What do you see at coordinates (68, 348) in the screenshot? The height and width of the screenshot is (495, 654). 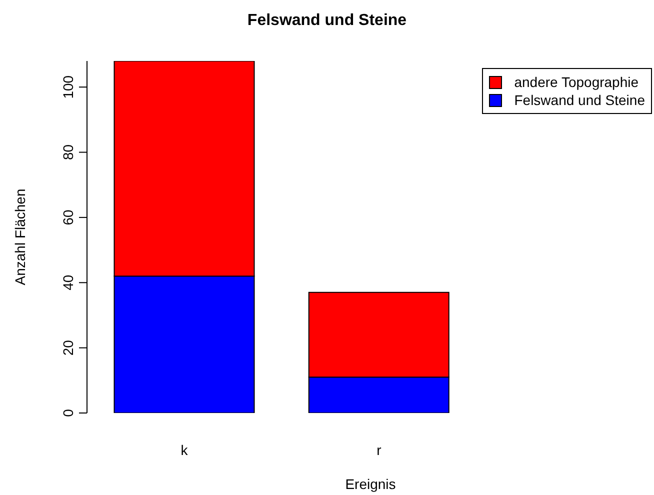 I see `y-tick-label: 20` at bounding box center [68, 348].